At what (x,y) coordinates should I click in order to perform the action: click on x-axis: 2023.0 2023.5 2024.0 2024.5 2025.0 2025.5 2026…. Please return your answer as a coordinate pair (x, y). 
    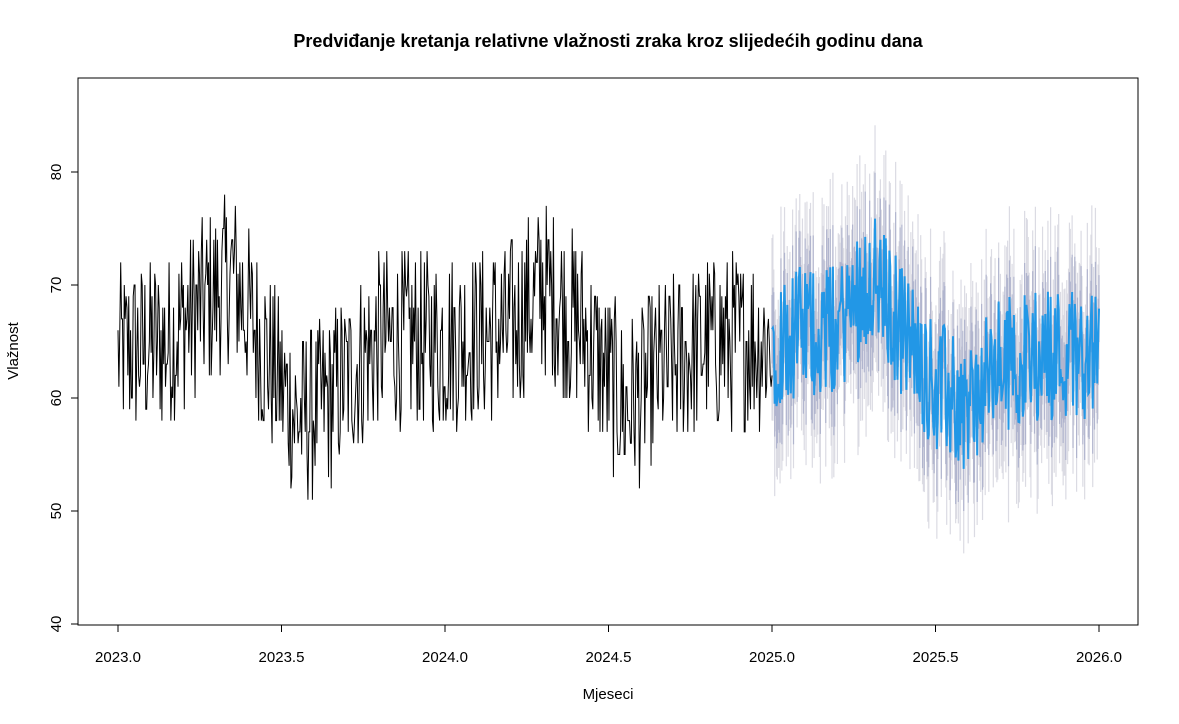
    Looking at the image, I should click on (608, 645).